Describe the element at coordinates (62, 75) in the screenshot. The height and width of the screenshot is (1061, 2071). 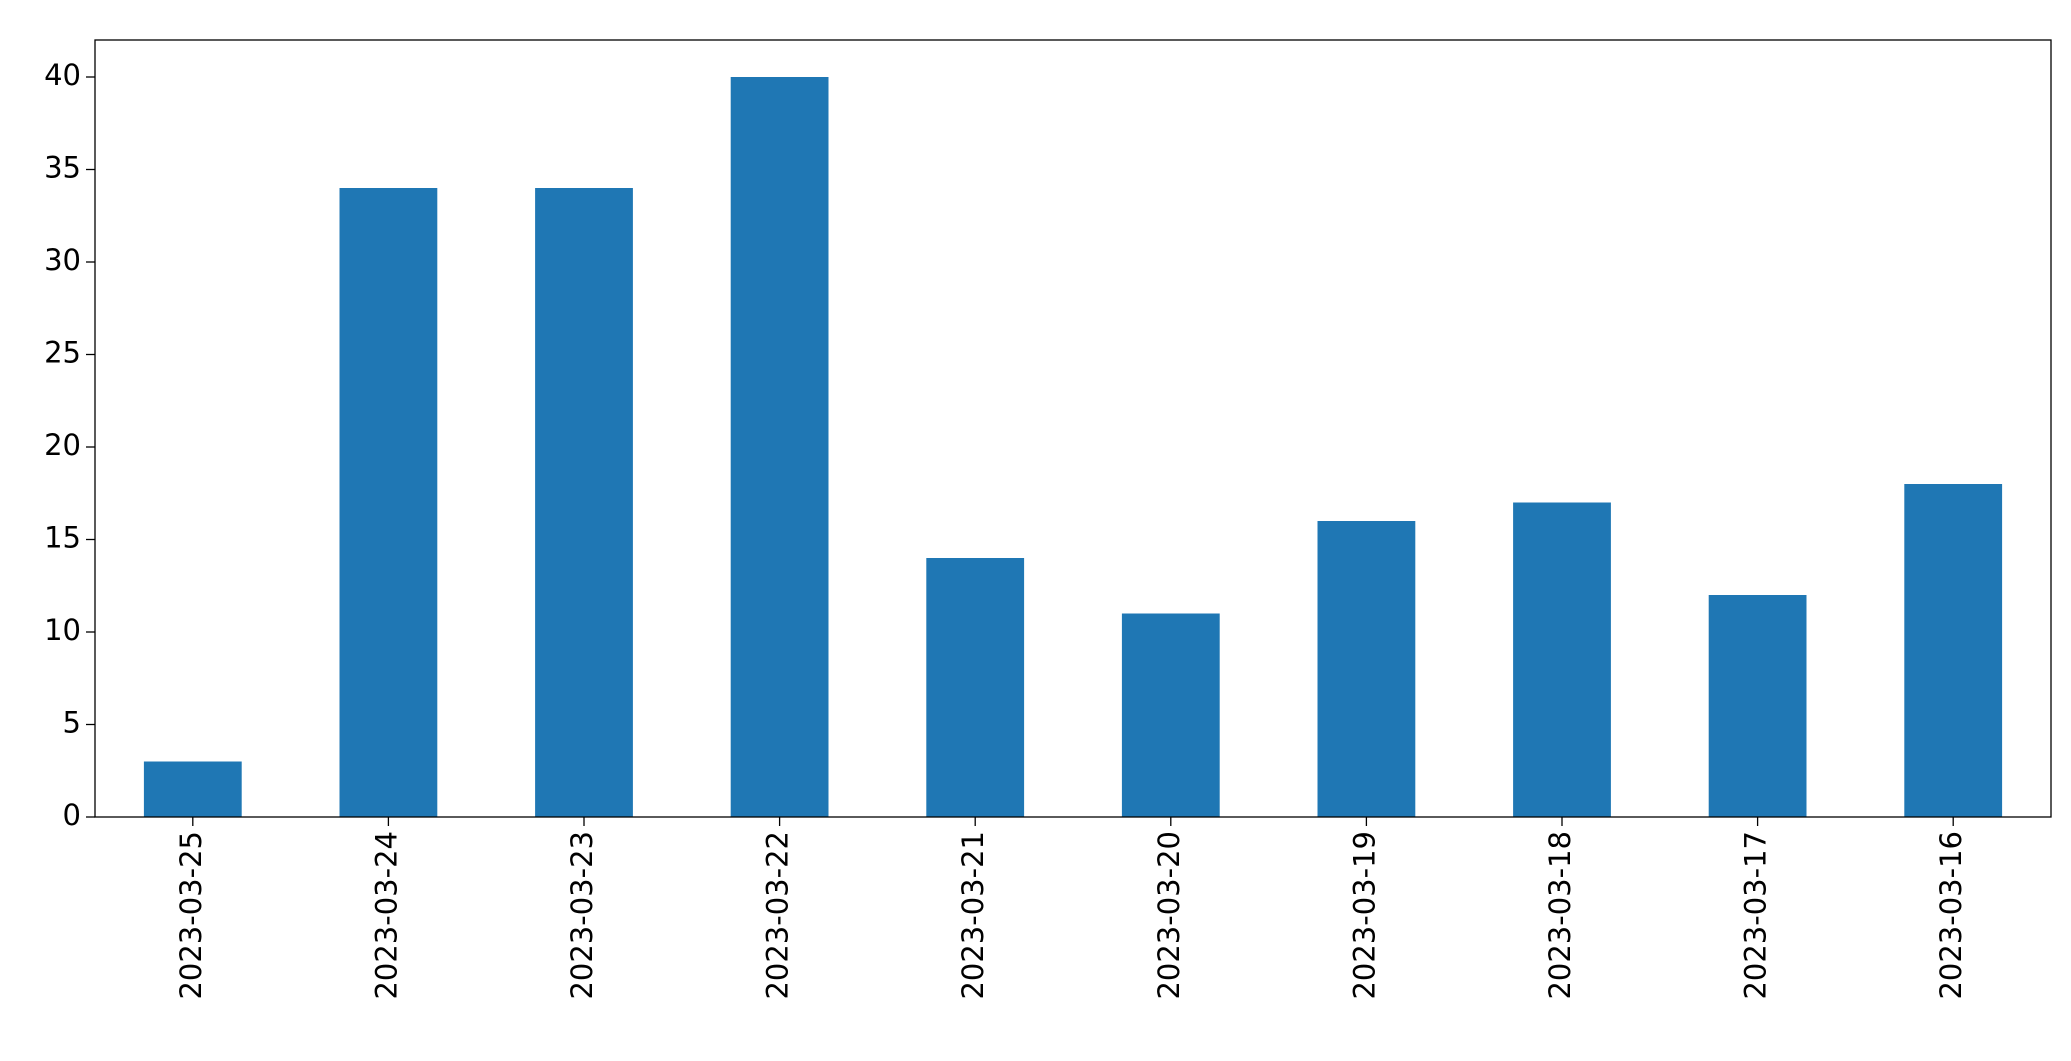
I see `y-tick-label: 40` at that location.